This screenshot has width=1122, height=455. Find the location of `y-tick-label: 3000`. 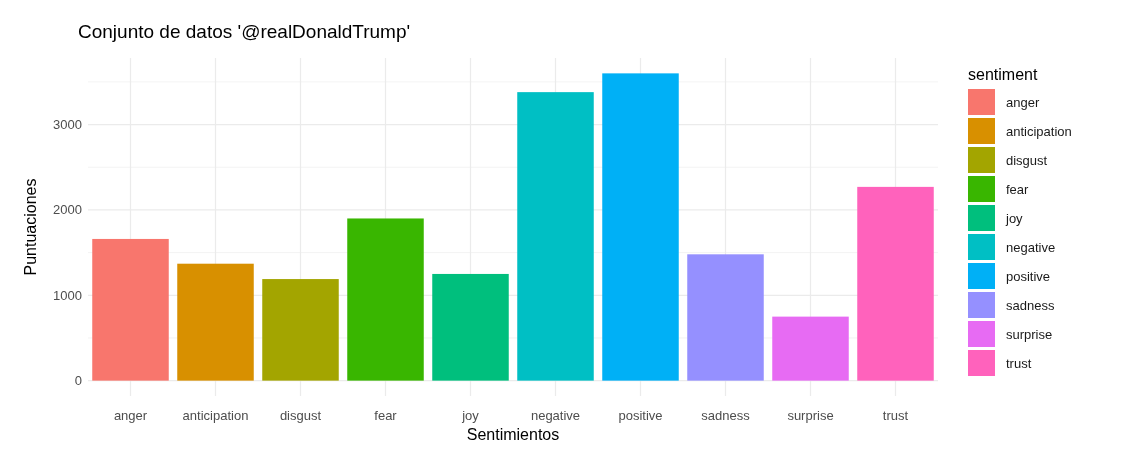

y-tick-label: 3000 is located at coordinates (67, 125).